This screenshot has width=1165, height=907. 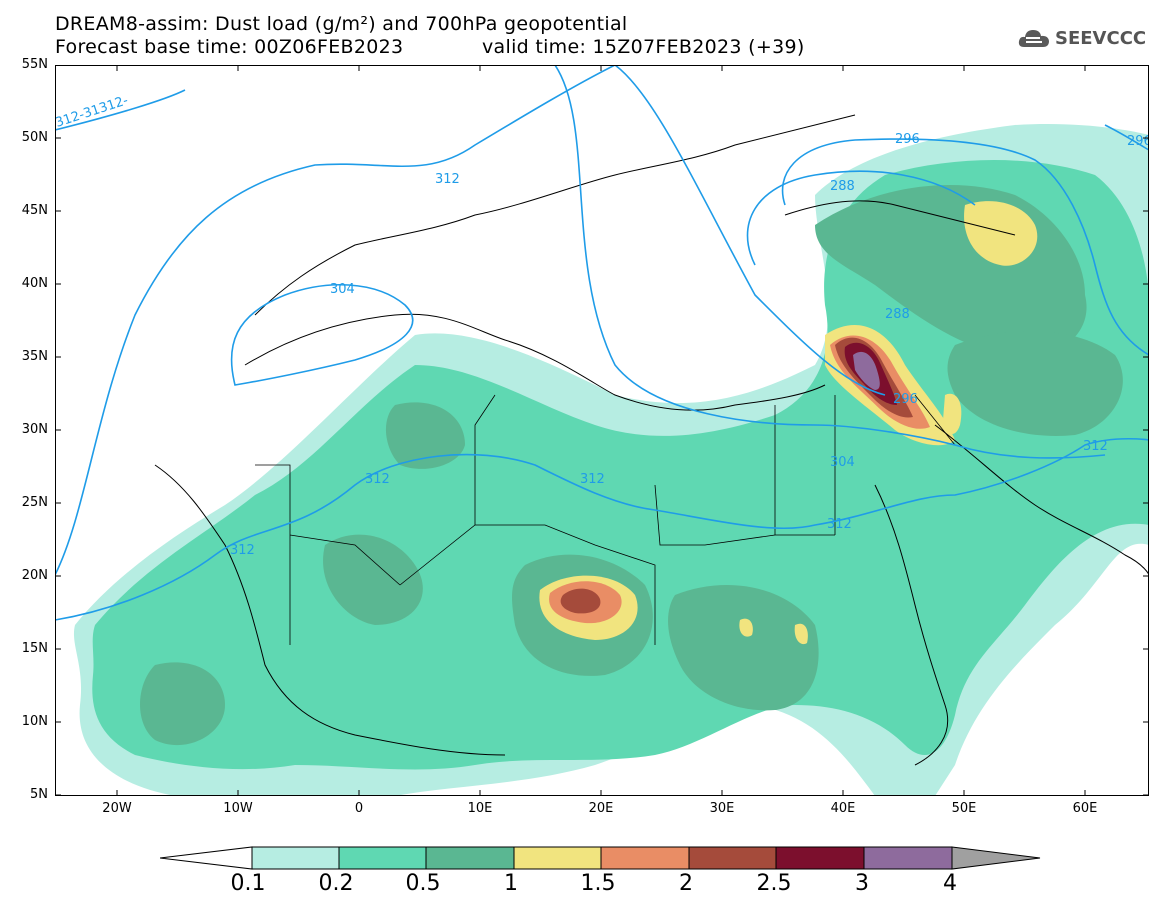 I want to click on lon-label: 10W, so click(x=238, y=808).